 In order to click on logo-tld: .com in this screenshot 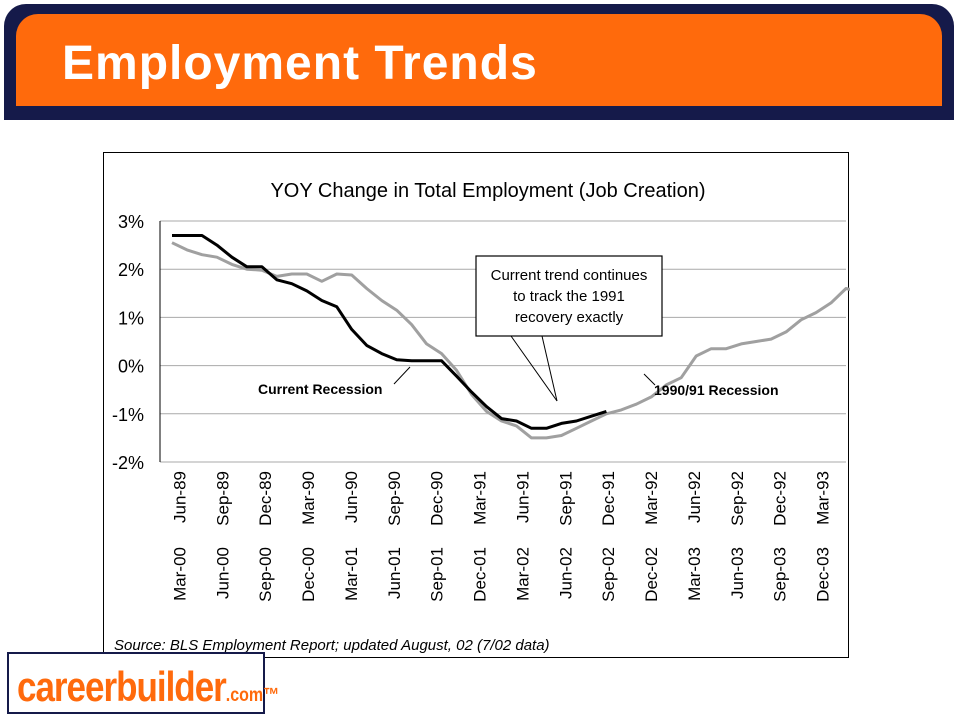, I will do `click(244, 695)`.